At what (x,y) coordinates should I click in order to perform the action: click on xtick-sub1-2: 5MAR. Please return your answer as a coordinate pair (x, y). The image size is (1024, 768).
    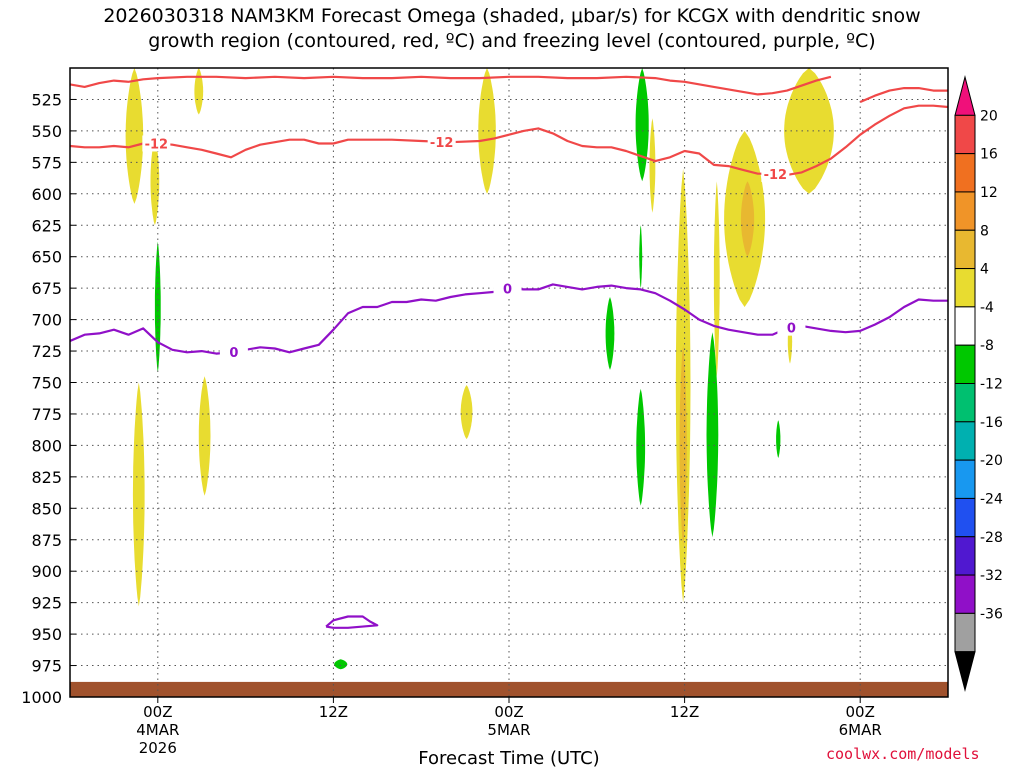
    Looking at the image, I should click on (508, 730).